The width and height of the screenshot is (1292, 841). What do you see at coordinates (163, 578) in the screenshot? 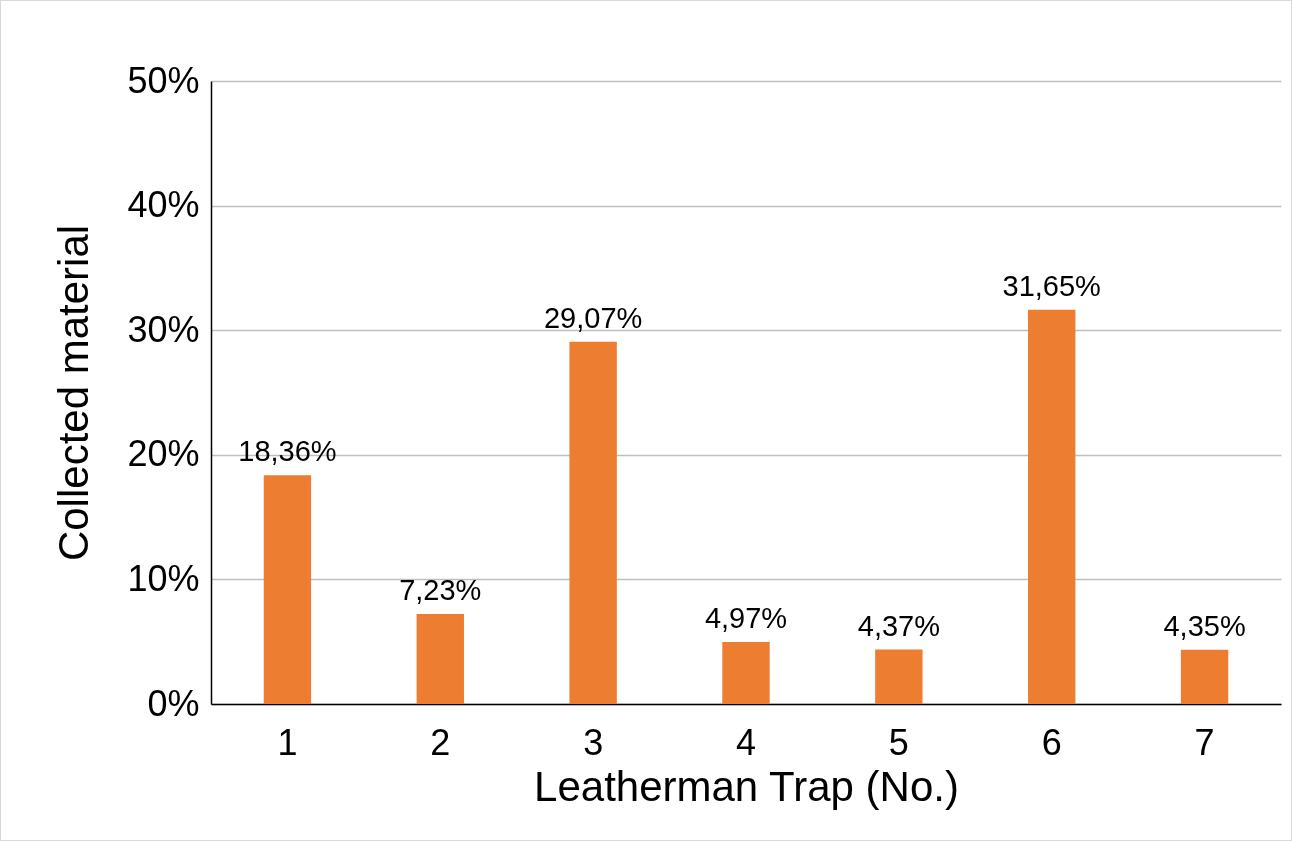
I see `y-tick-label: 10%` at bounding box center [163, 578].